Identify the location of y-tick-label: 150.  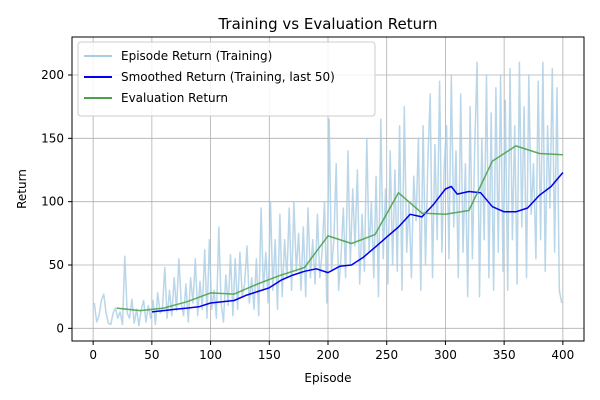
(52, 138).